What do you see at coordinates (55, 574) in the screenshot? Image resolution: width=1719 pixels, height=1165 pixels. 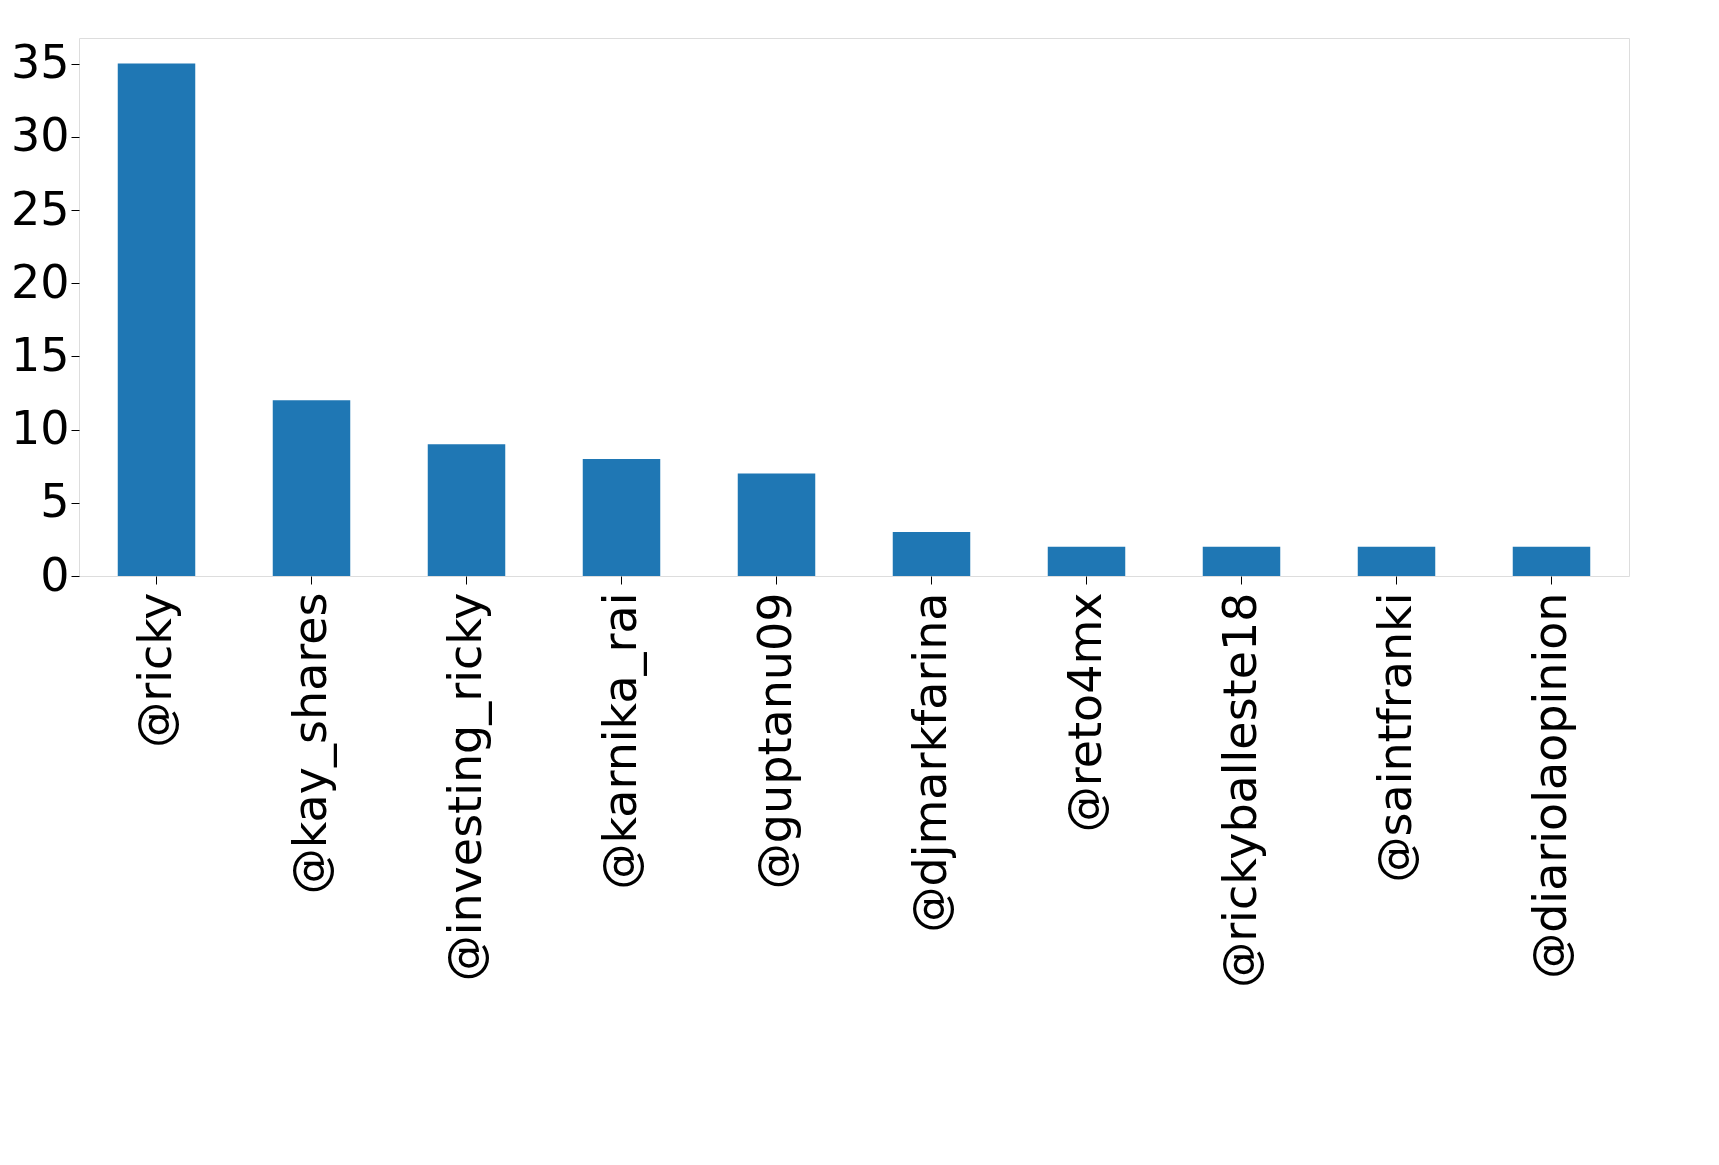 I see `y-tick-label: 0` at bounding box center [55, 574].